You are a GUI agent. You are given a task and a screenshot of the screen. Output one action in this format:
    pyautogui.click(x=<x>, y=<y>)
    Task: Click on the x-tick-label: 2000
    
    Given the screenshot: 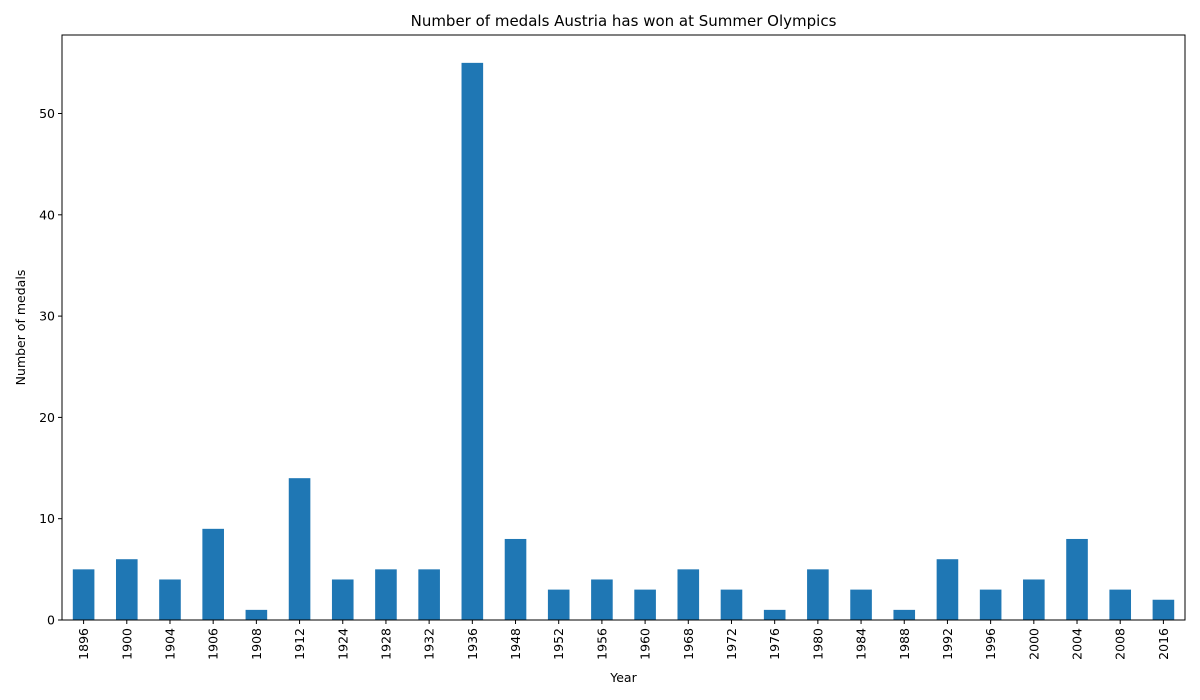 What is the action you would take?
    pyautogui.click(x=1033, y=644)
    